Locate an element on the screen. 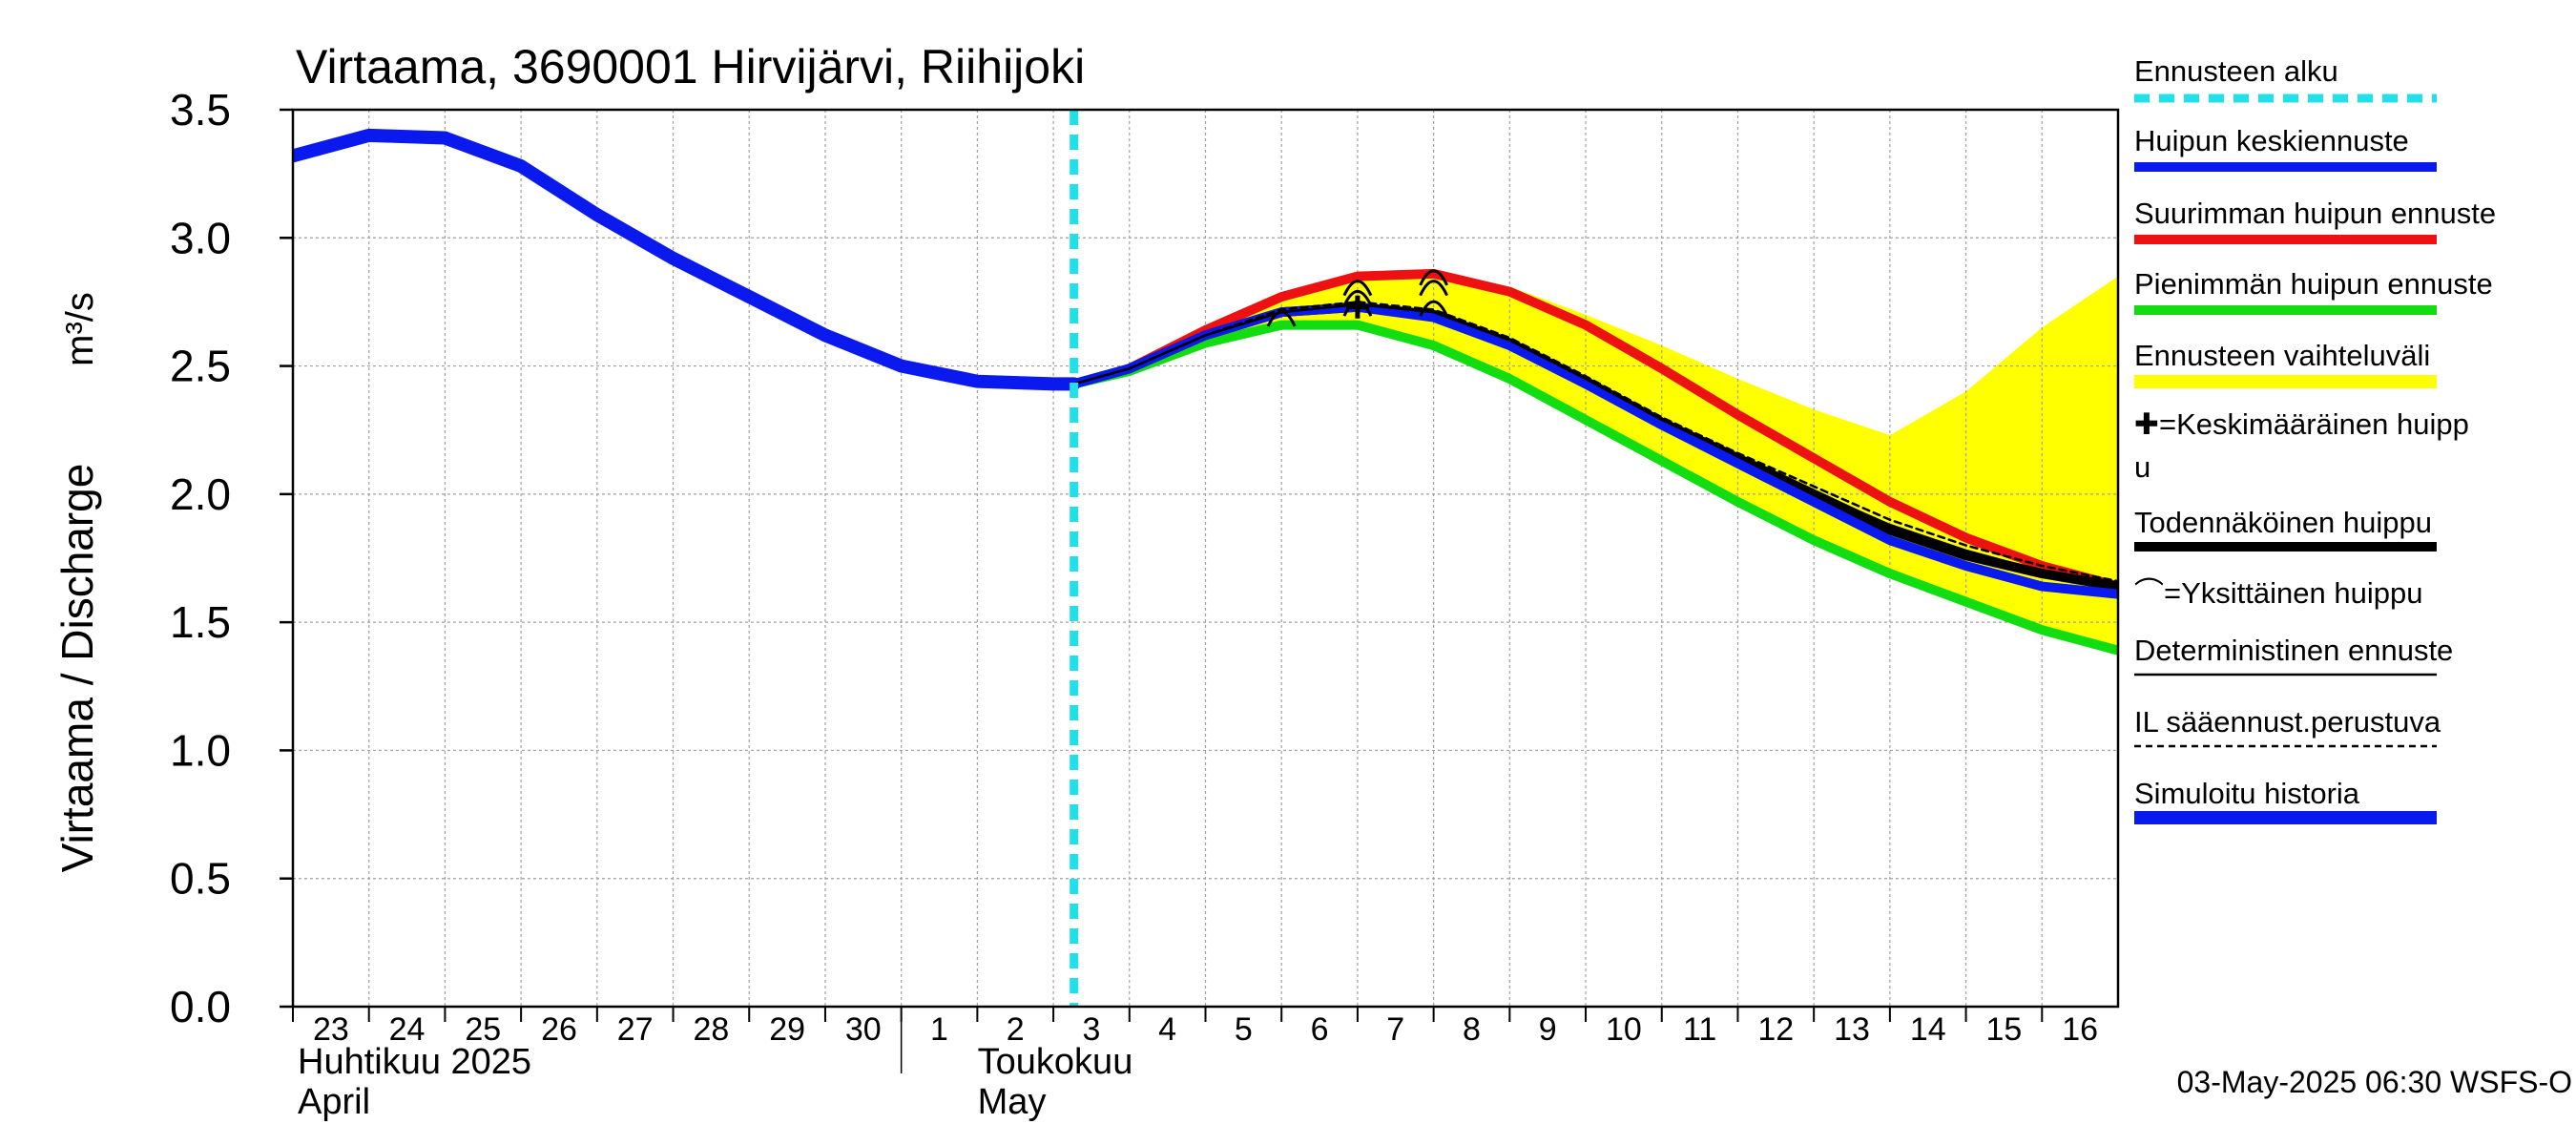 This screenshot has width=2576, height=1145. x-tick-label: 6 is located at coordinates (1320, 1029).